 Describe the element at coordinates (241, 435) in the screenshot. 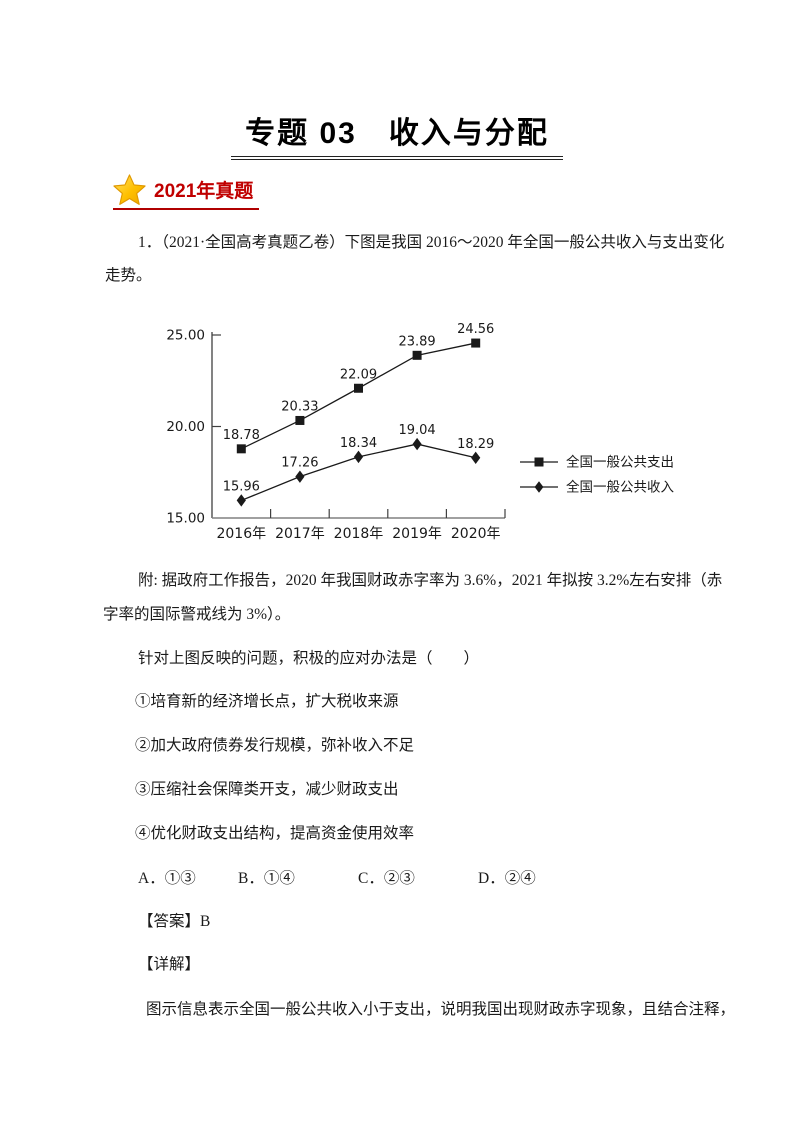

I see `data-label: 18.78` at that location.